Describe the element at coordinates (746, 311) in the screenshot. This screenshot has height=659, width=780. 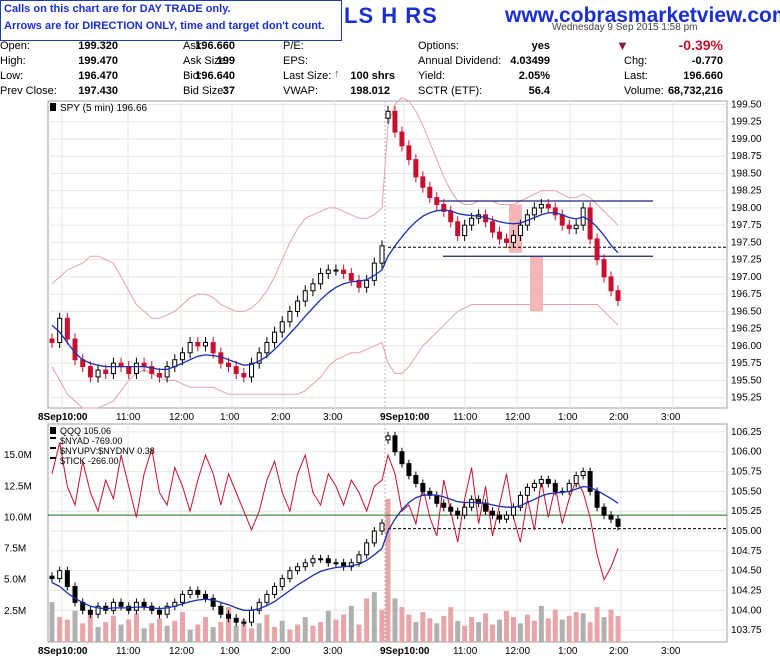
I see `y-tick-label: 196.50` at that location.